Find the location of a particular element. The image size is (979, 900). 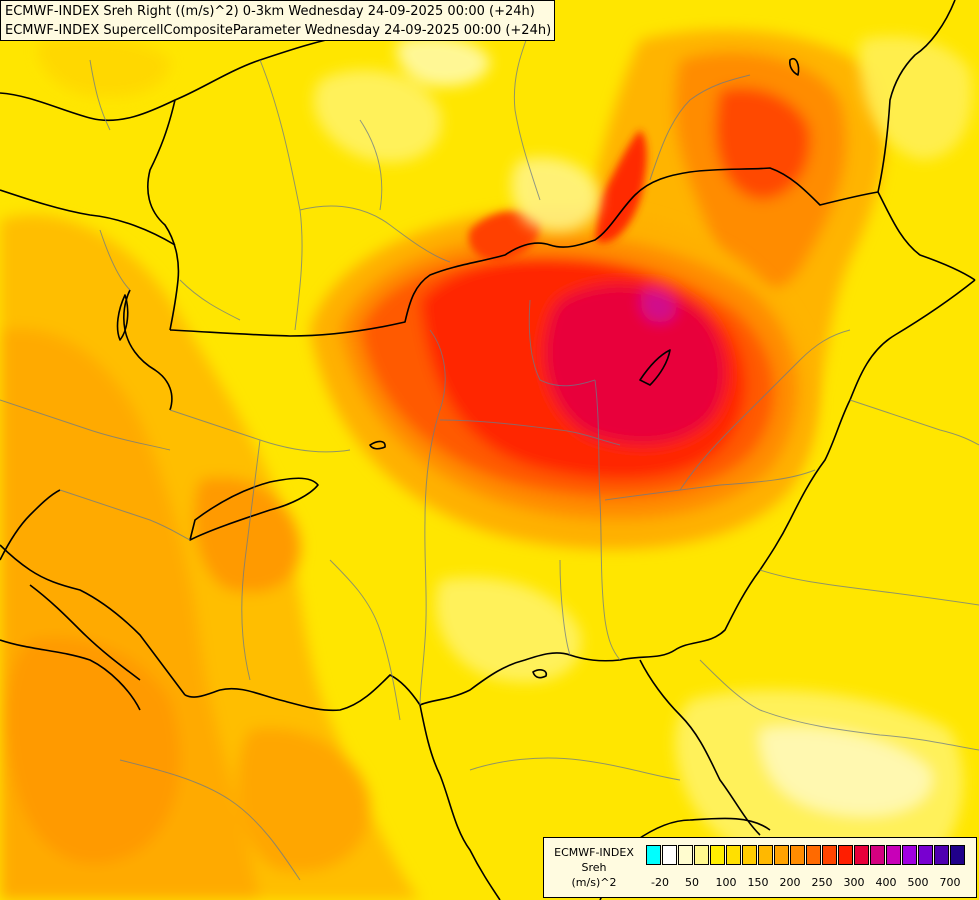

legend-tick-label: 500 is located at coordinates (918, 882).